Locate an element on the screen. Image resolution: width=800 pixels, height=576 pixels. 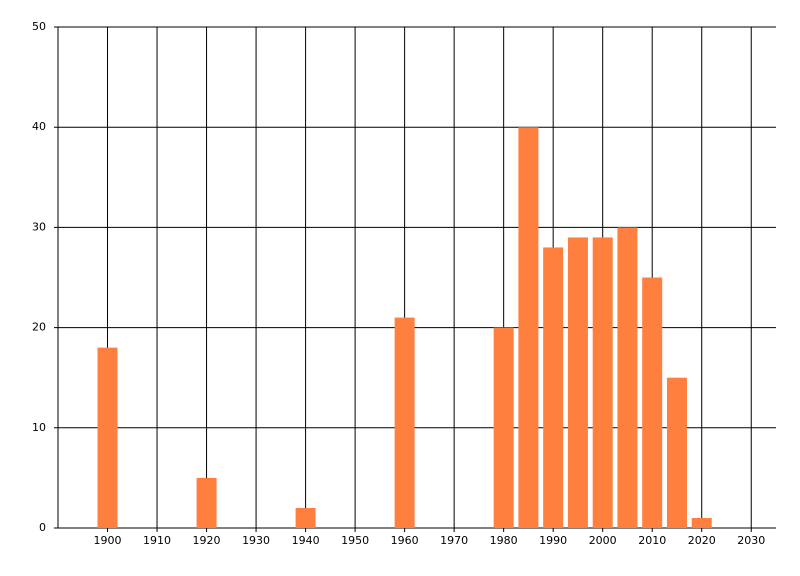
y-tick-label: 50 is located at coordinates (39, 26).